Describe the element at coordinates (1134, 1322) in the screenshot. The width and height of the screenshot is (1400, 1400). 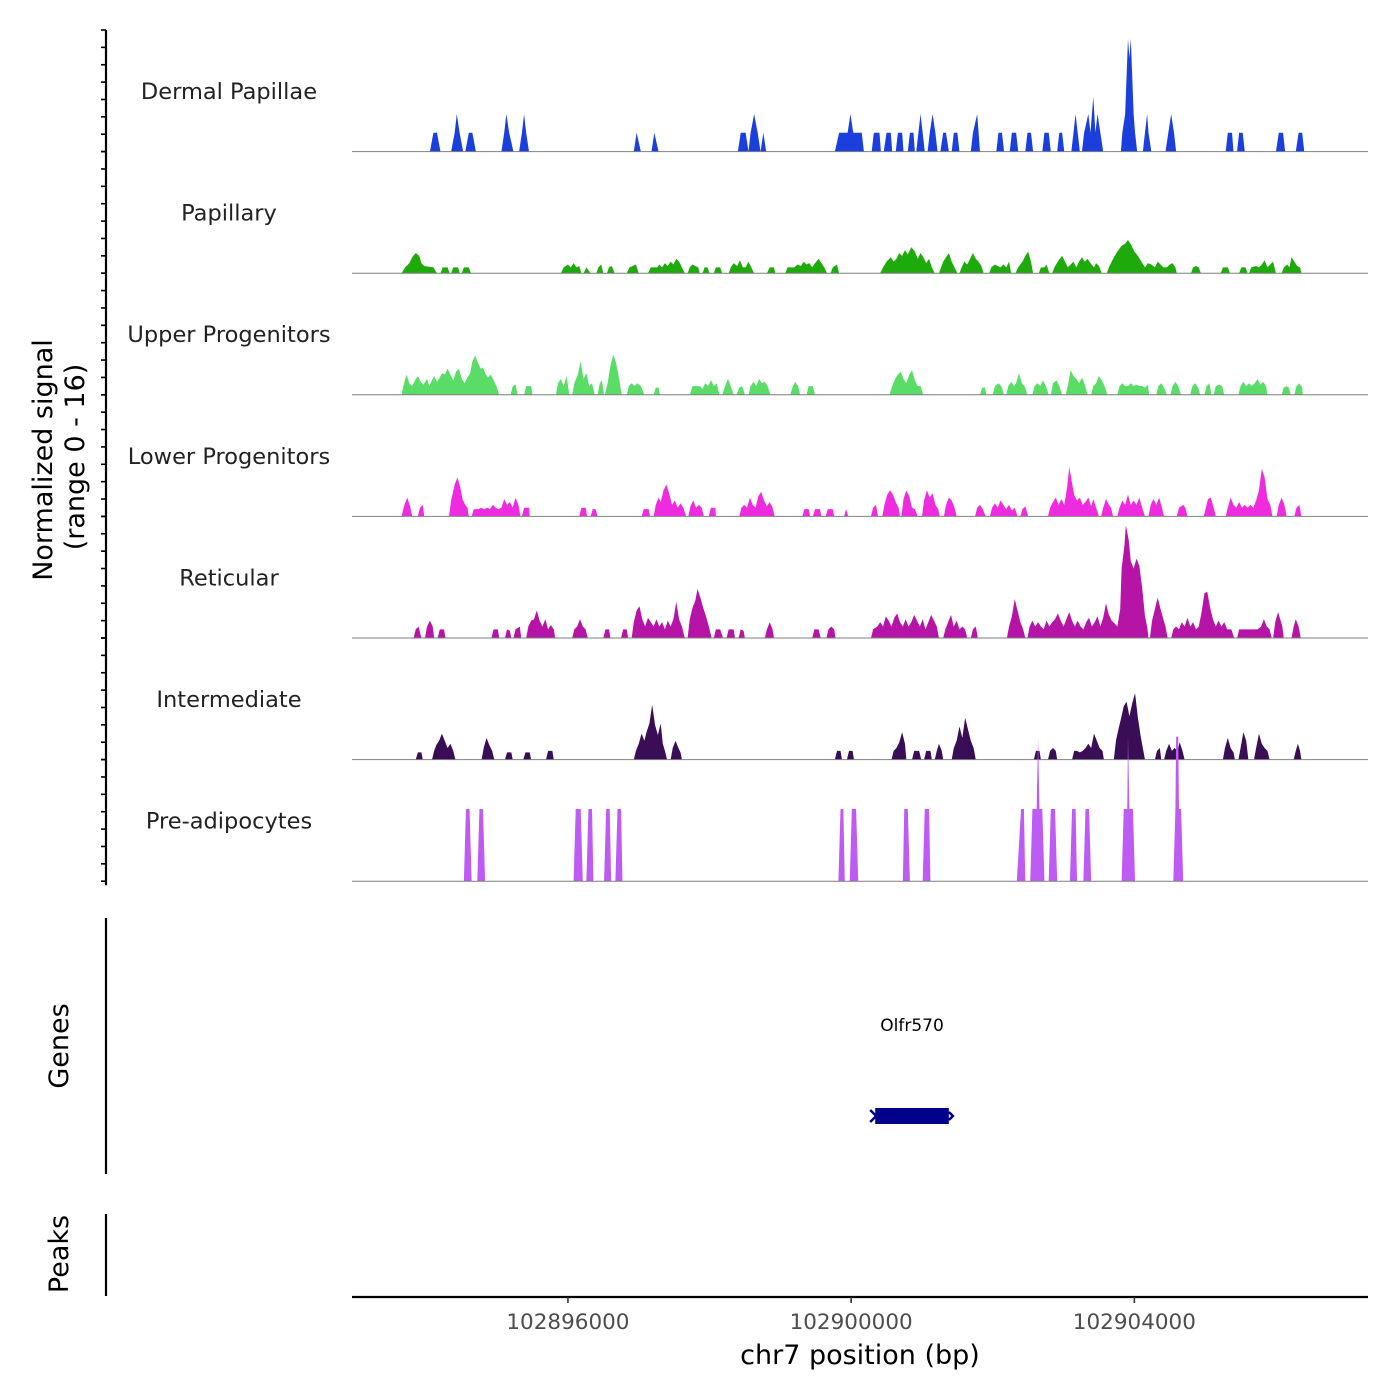
I see `position-tick-label: 102904000` at that location.